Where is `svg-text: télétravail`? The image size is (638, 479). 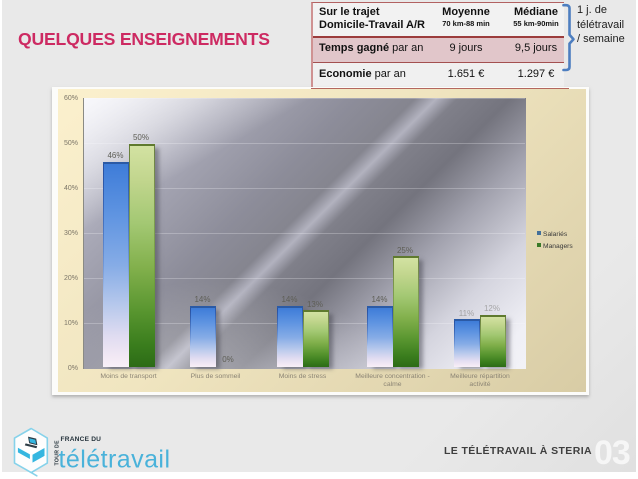 svg-text: télétravail is located at coordinates (115, 460).